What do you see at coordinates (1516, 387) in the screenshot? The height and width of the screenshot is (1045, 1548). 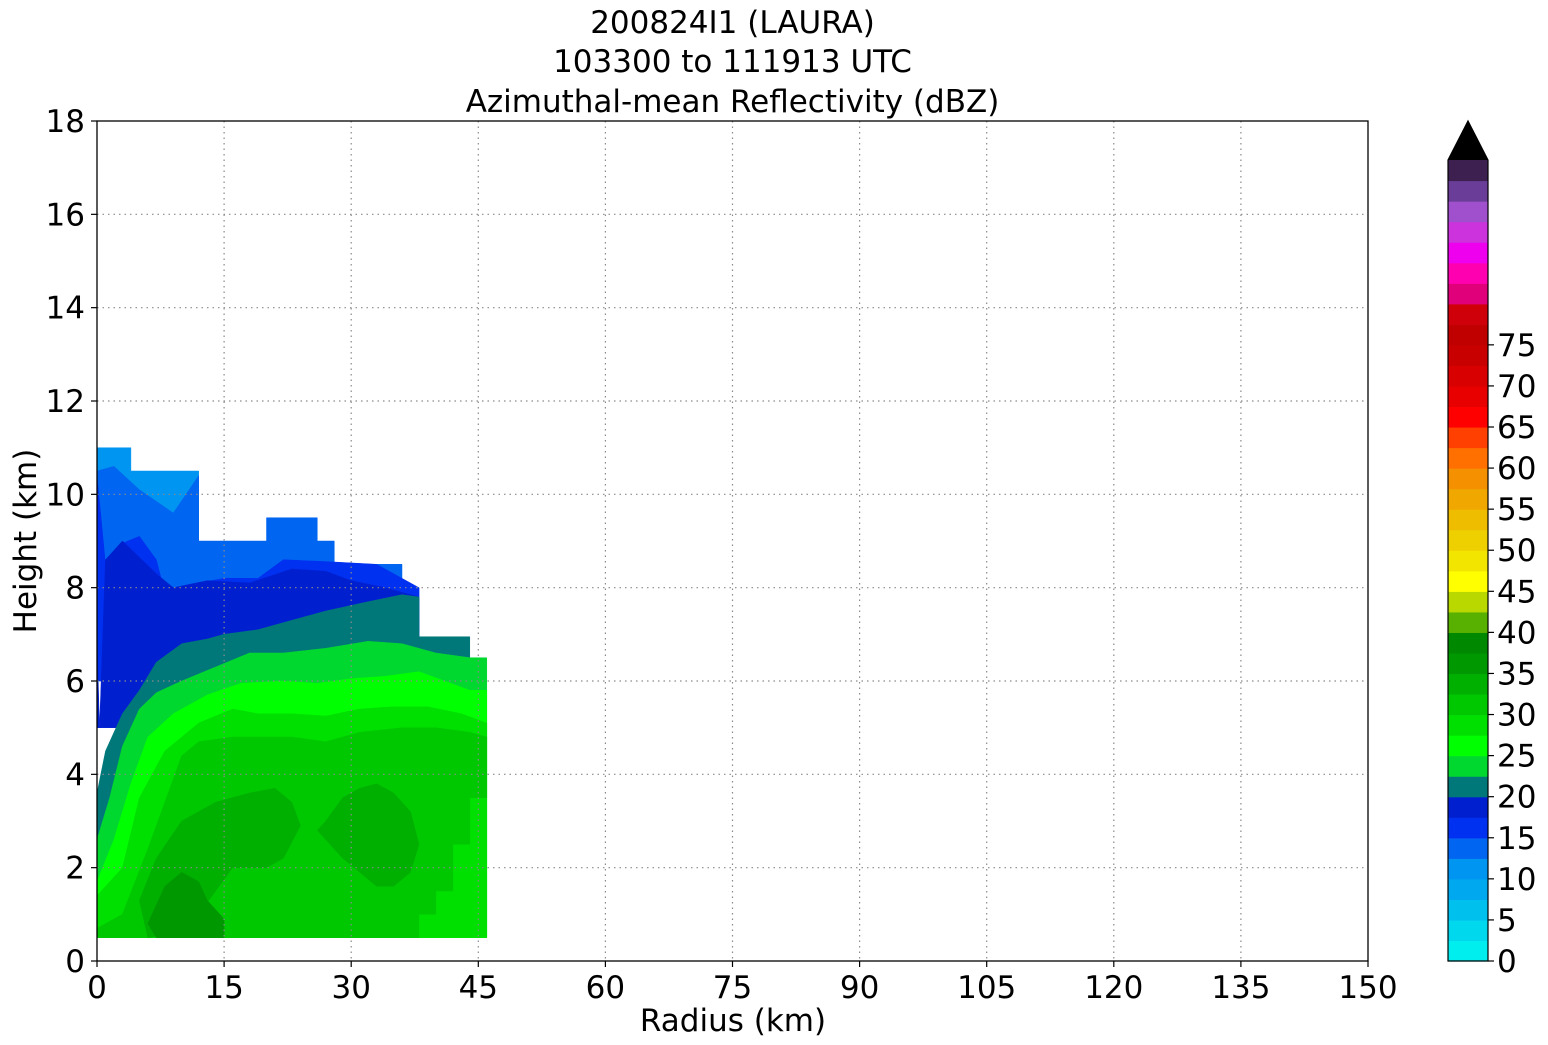 I see `colorbar-tick-label: 70` at bounding box center [1516, 387].